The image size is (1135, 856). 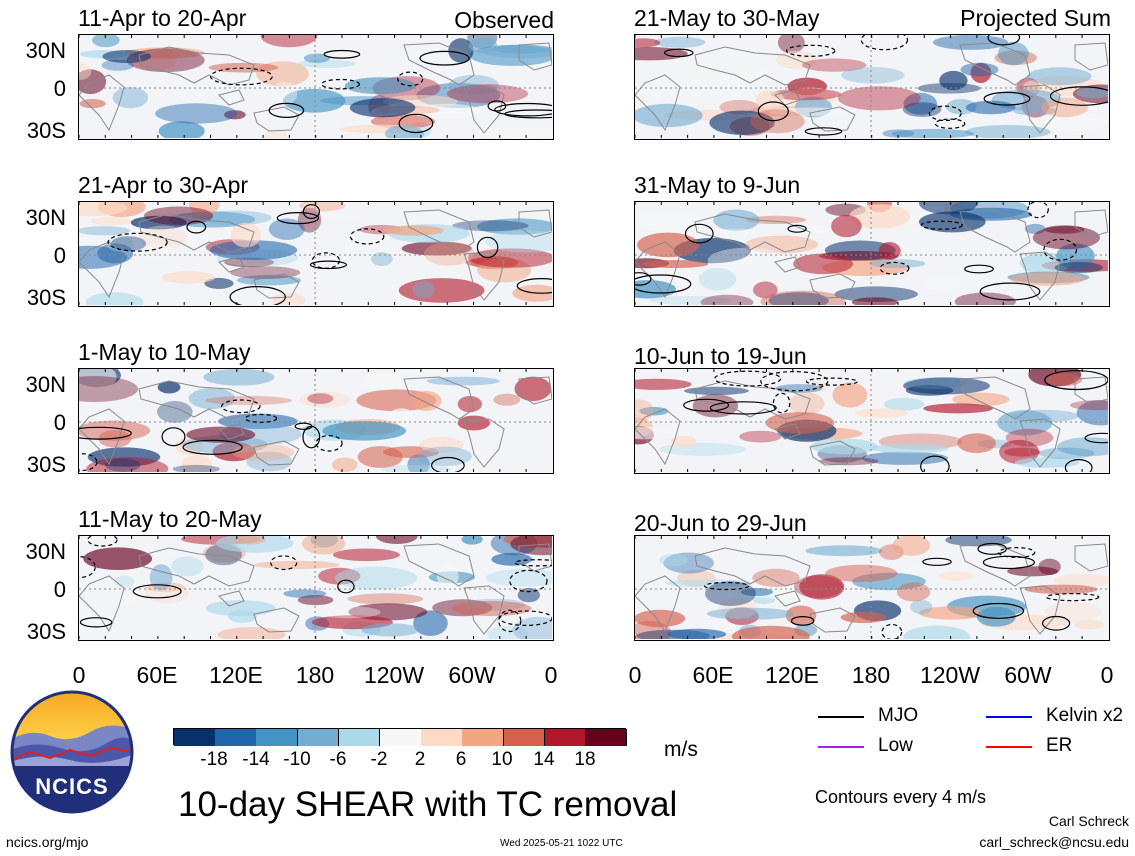 What do you see at coordinates (46, 464) in the screenshot?
I see `lat-label: 30S` at bounding box center [46, 464].